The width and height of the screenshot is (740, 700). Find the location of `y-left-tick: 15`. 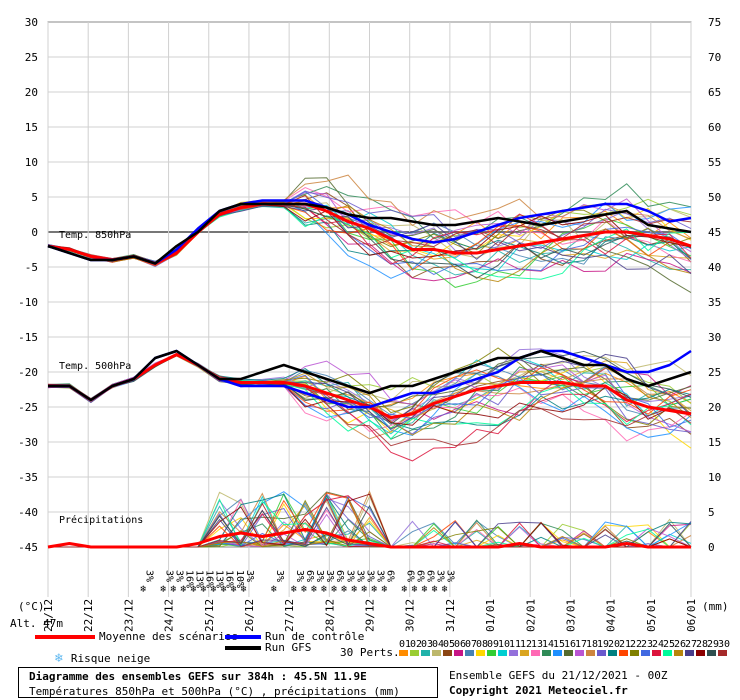

y-left-tick: 15 is located at coordinates (31, 127).